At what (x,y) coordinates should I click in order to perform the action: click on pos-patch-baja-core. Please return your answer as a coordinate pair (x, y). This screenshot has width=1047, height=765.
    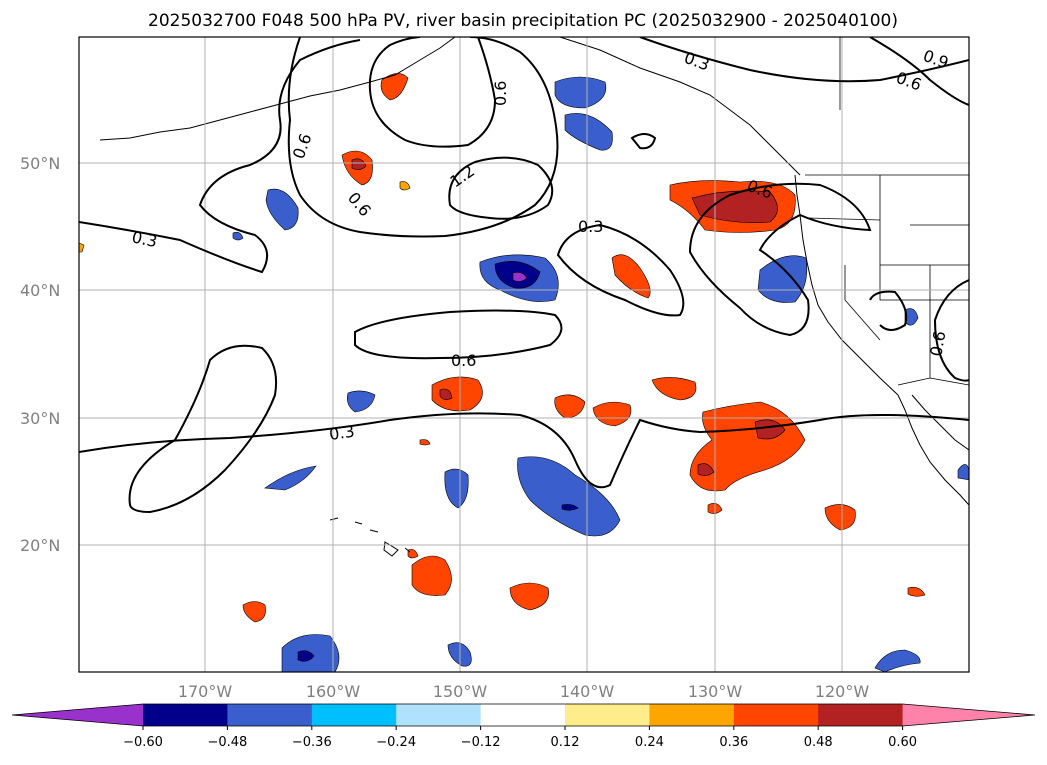
    Looking at the image, I should click on (770, 429).